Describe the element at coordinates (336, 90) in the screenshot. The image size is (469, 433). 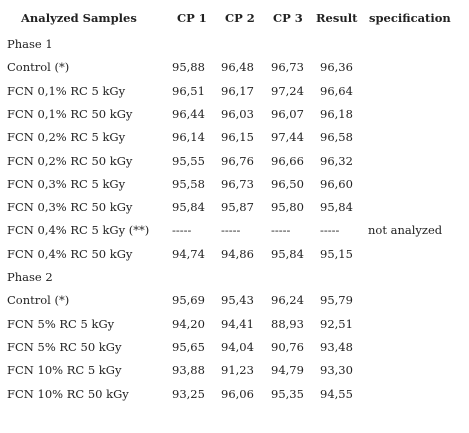
I see `value-cell: 96,64` at that location.